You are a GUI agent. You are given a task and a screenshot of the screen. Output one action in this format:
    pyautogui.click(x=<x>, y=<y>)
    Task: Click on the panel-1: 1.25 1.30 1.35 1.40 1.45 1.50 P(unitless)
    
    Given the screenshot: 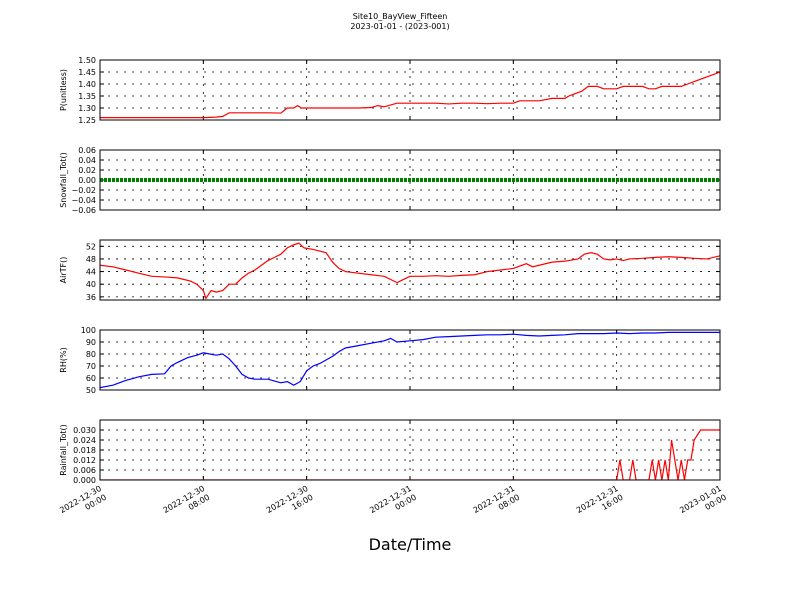 What is the action you would take?
    pyautogui.click(x=390, y=90)
    